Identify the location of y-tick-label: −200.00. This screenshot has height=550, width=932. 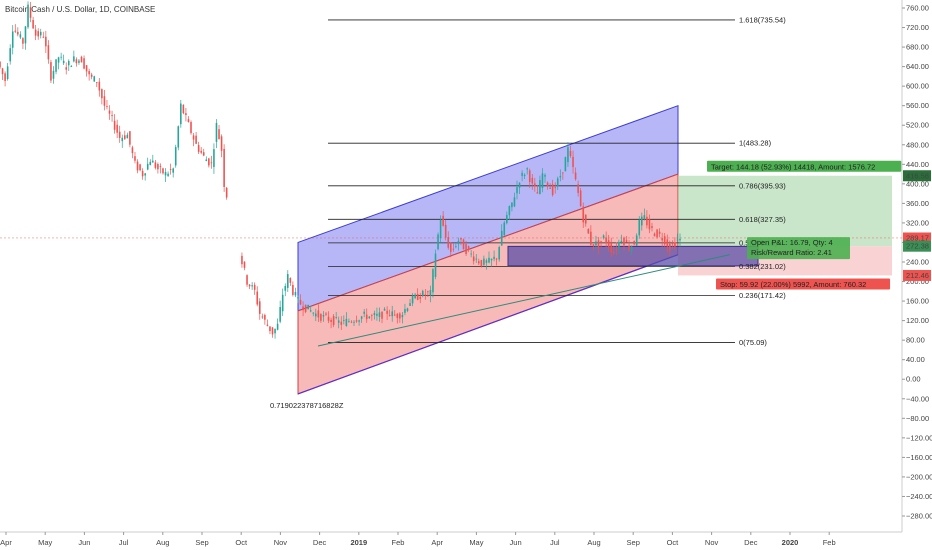
(919, 476).